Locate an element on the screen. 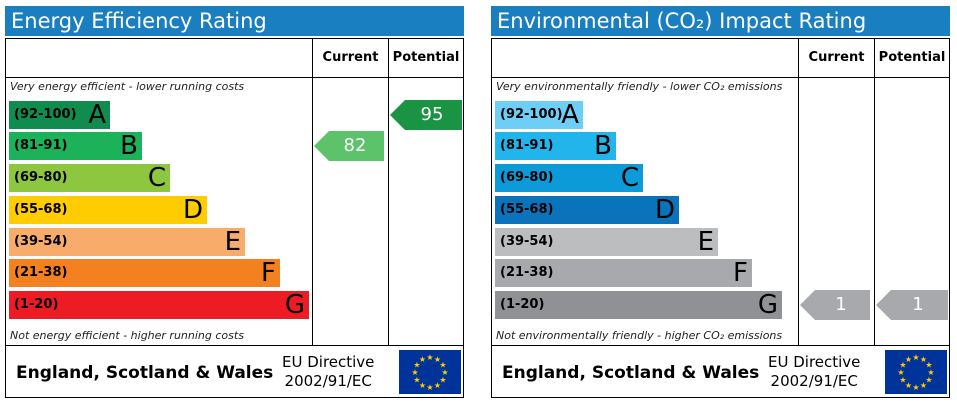 The width and height of the screenshot is (957, 404). chart-title: Environmental (CO₂) Impact Rating is located at coordinates (720, 21).